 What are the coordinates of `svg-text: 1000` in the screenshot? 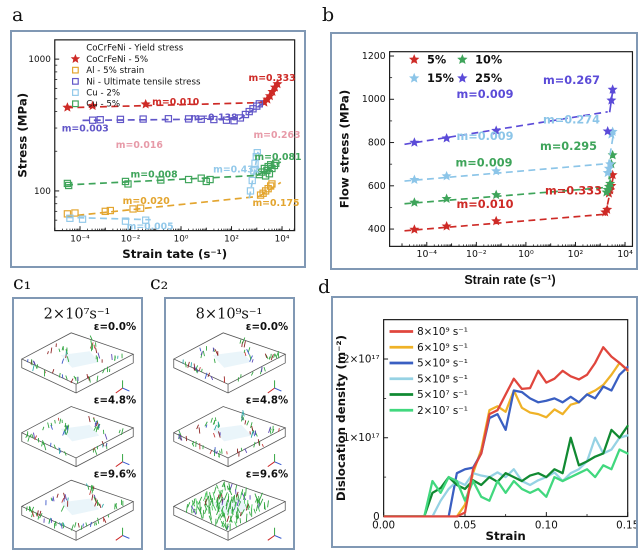 It's located at (39, 60).